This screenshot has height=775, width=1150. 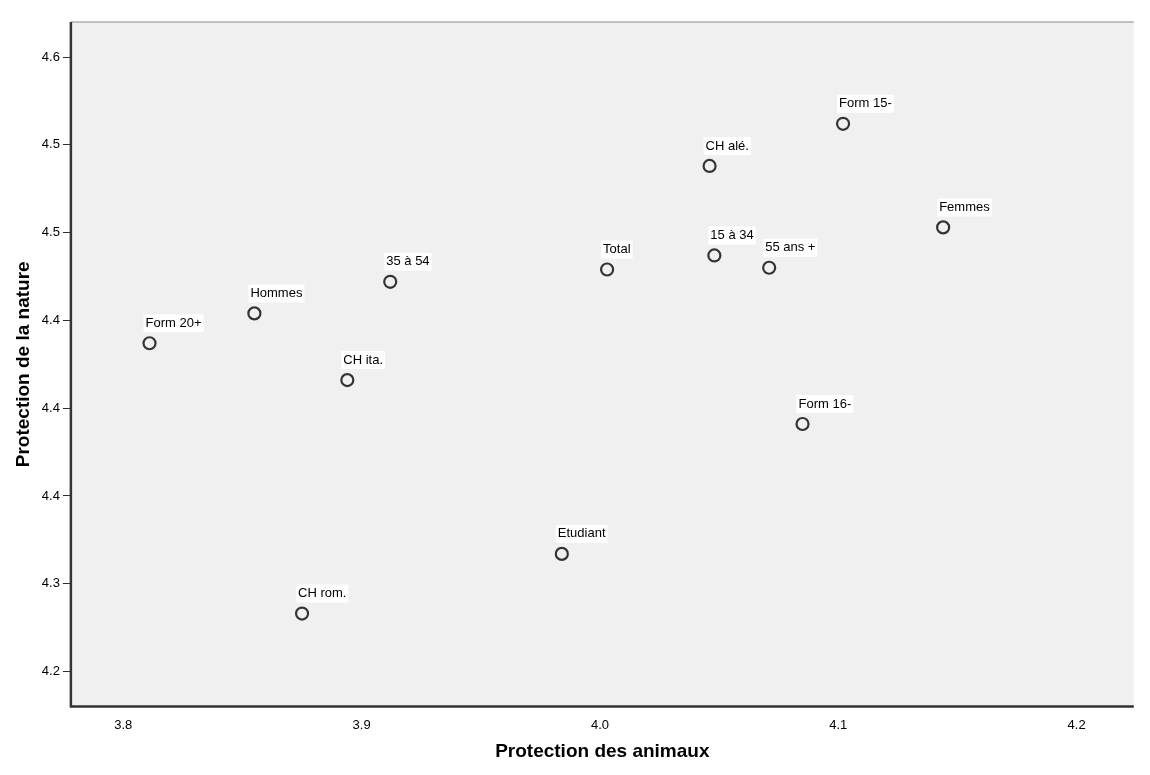 What do you see at coordinates (173, 322) in the screenshot?
I see `annotation: Form 20+` at bounding box center [173, 322].